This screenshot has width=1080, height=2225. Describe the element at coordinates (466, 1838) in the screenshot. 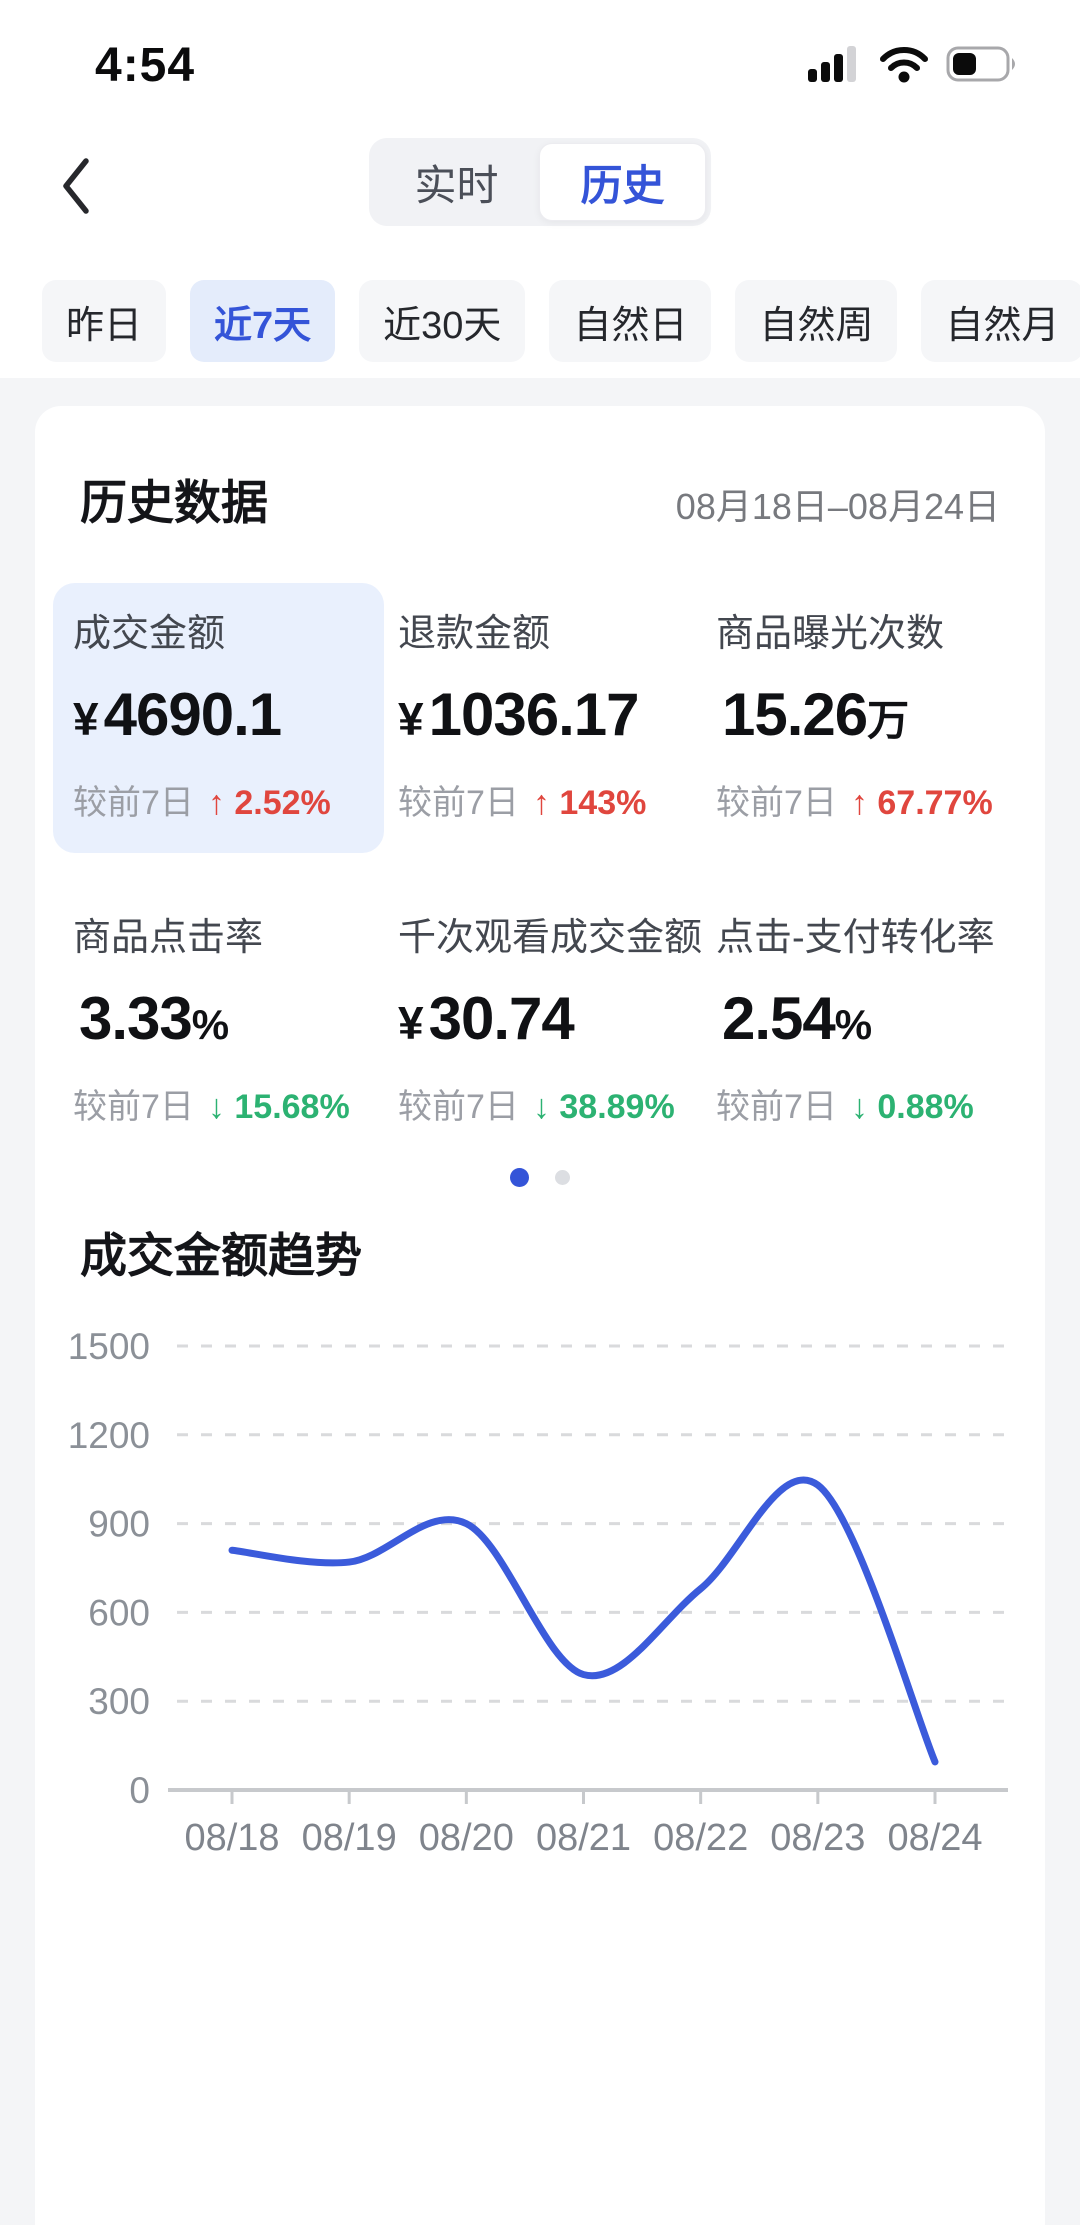

I see `svg-text: 08/20` at that location.